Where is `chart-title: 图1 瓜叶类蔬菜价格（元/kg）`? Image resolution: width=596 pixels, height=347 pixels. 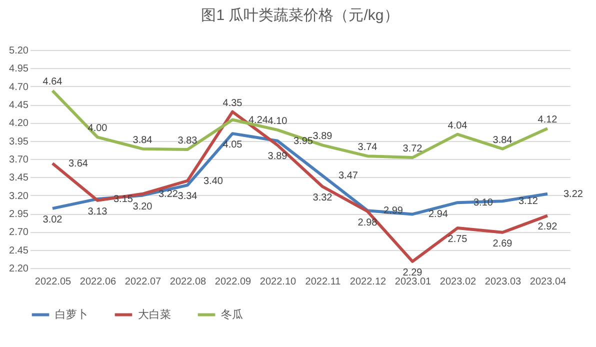
chart-title: 图1 瓜叶类蔬菜价格（元/kg） is located at coordinates (300, 15).